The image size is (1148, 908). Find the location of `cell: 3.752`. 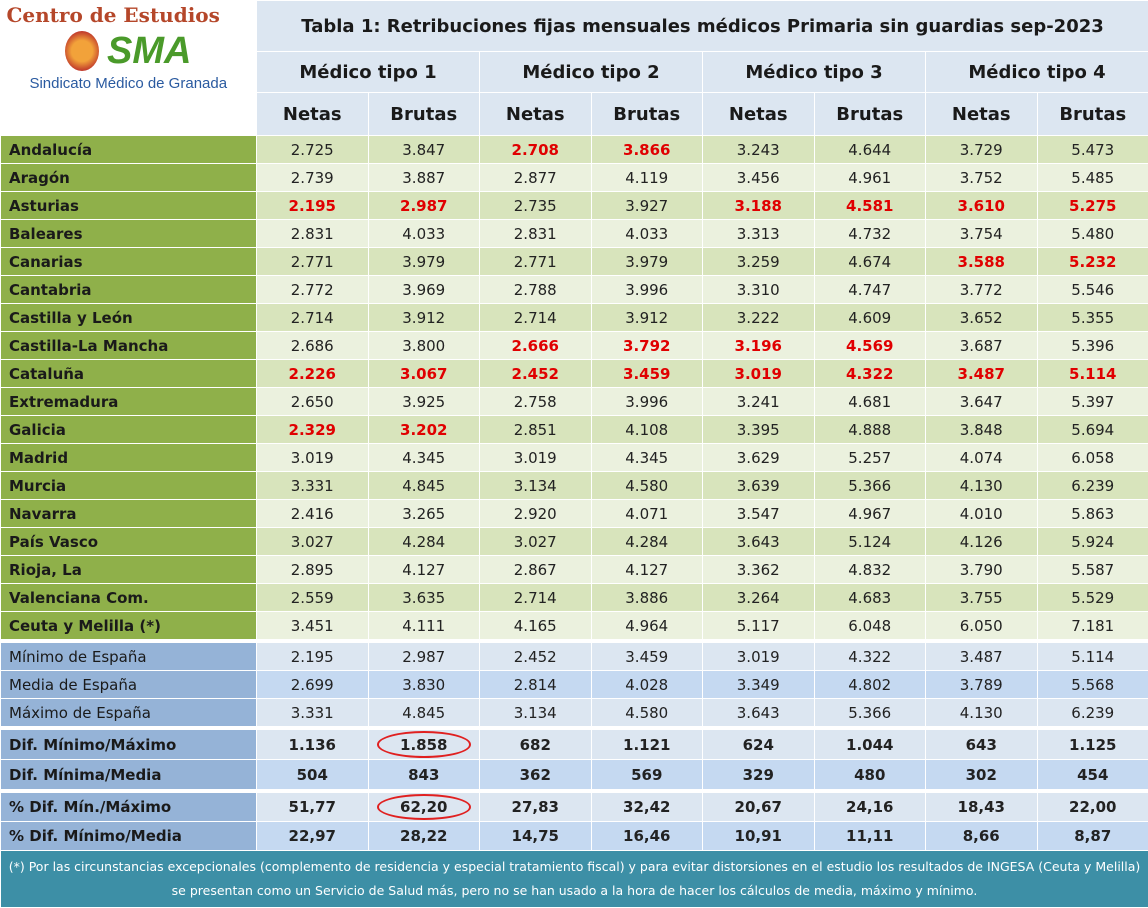

cell: 3.752 is located at coordinates (982, 178).